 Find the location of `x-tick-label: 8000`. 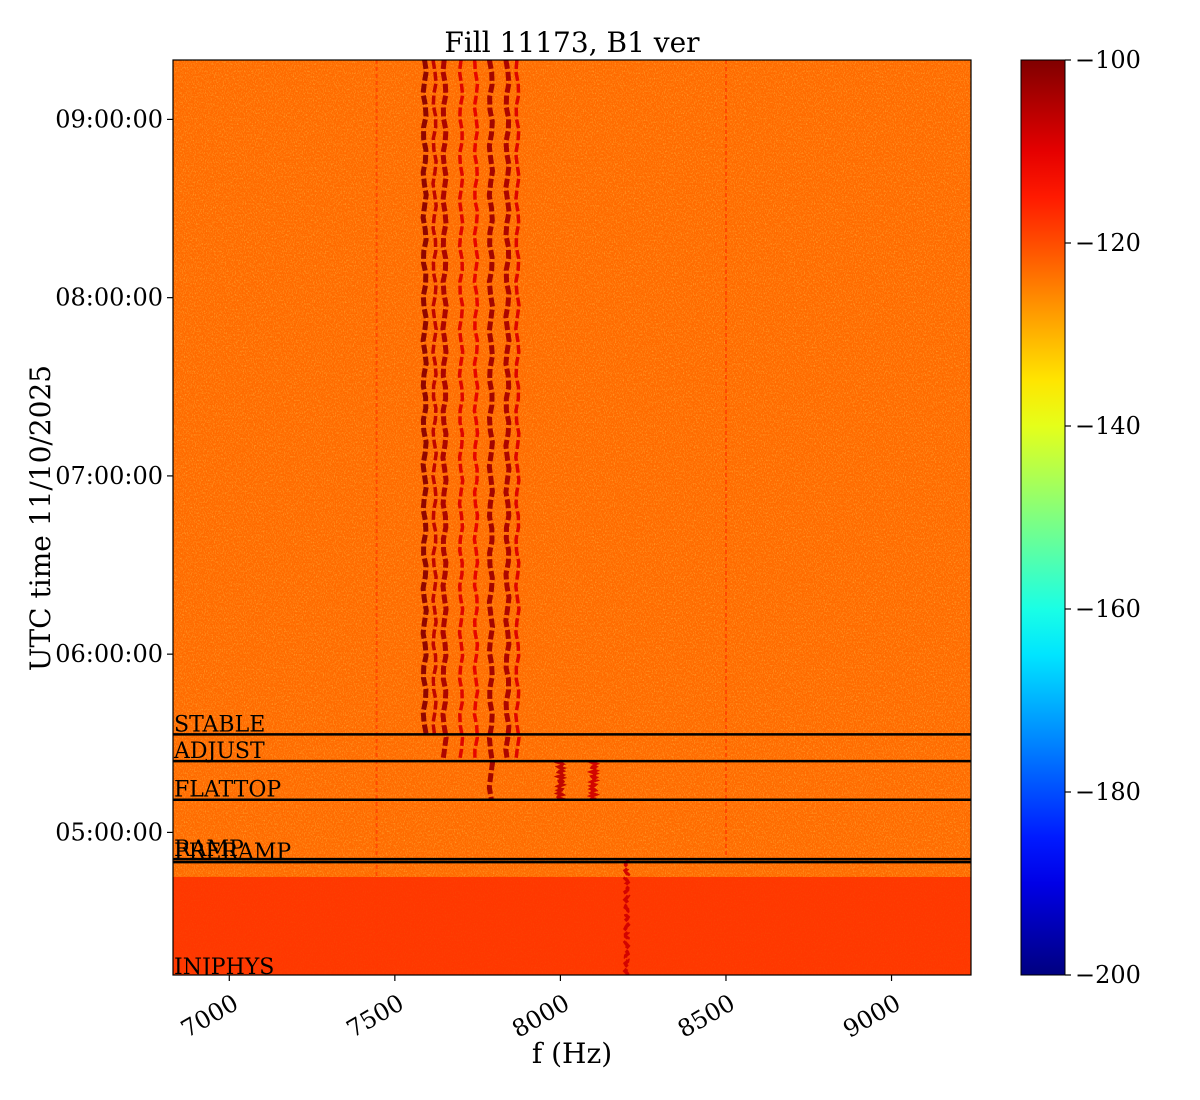

x-tick-label: 8000 is located at coordinates (540, 1016).